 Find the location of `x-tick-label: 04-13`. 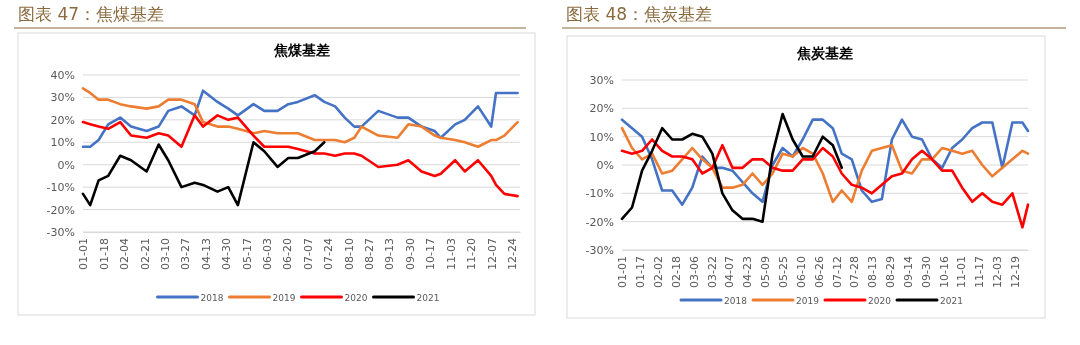

x-tick-label: 04-13 is located at coordinates (206, 254).